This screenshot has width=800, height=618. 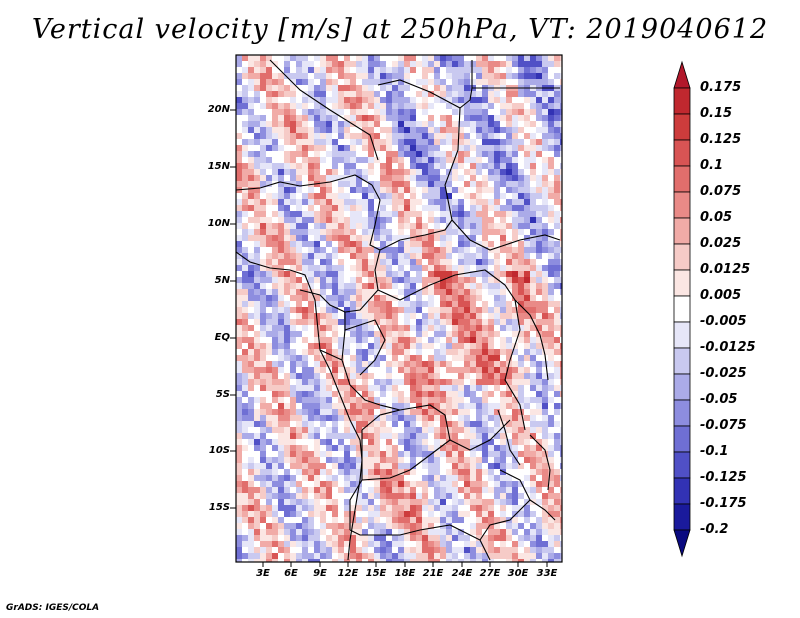 What do you see at coordinates (222, 394) in the screenshot?
I see `lat-label: 5S` at bounding box center [222, 394].